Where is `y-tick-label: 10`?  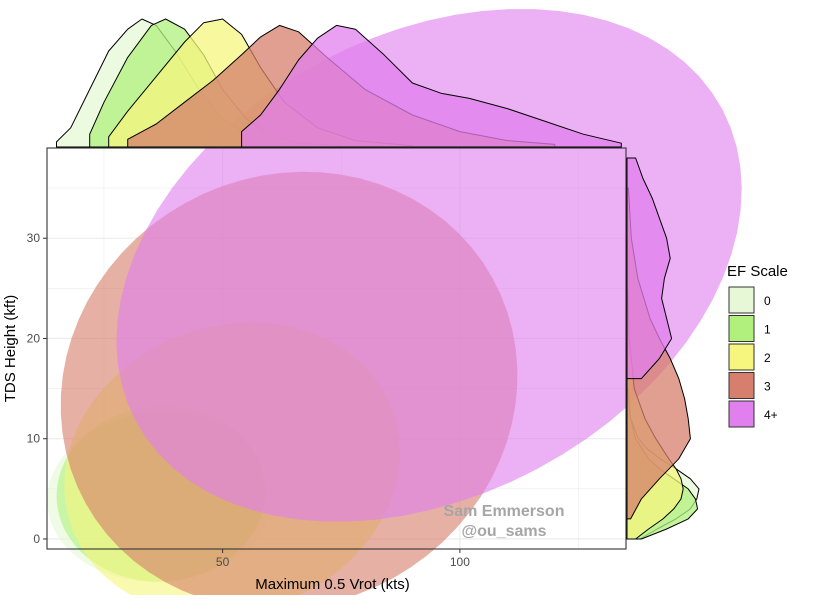 y-tick-label: 10 is located at coordinates (34, 439).